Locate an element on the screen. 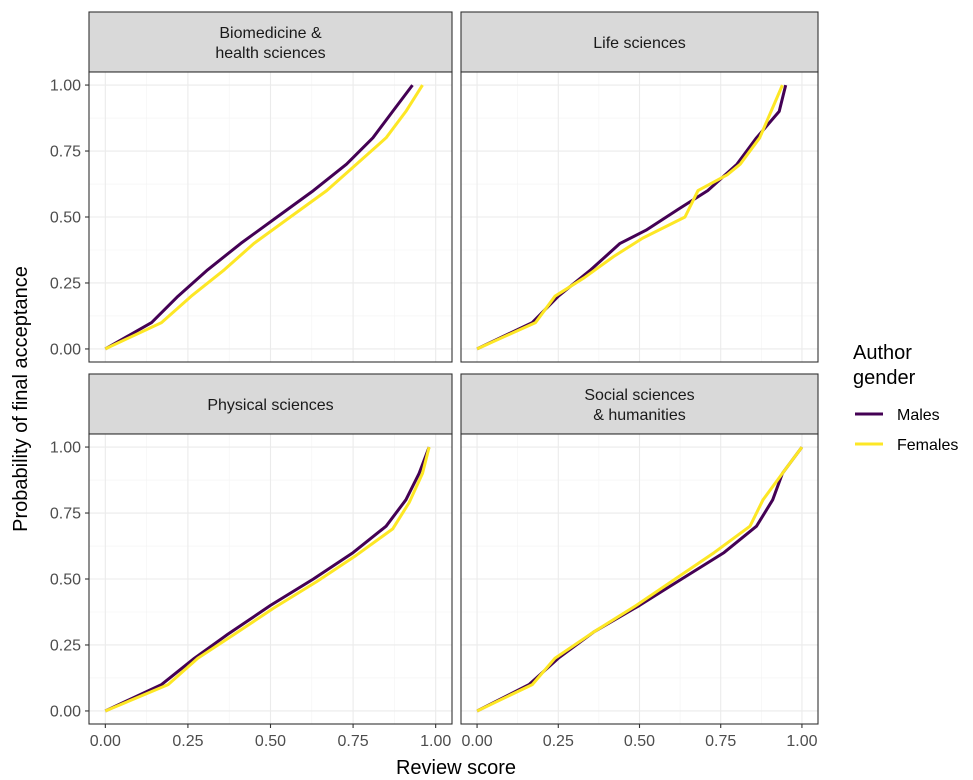  panel-strip-label: Biomedicine & is located at coordinates (270, 33).